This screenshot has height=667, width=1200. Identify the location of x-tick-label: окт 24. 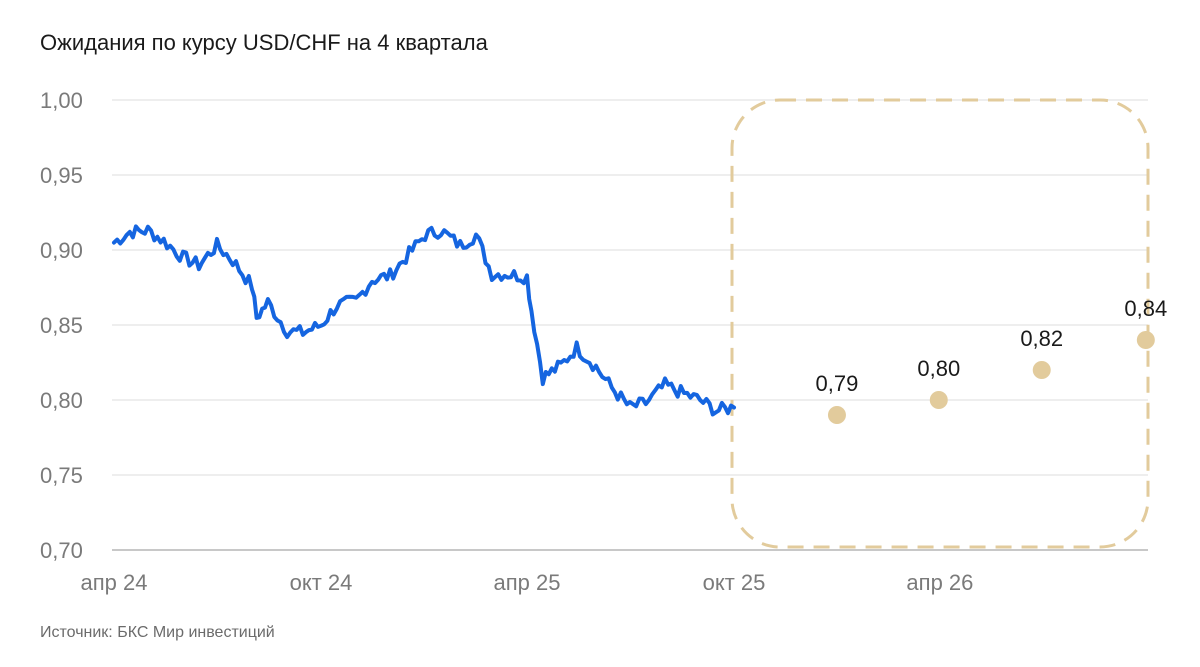
(321, 582).